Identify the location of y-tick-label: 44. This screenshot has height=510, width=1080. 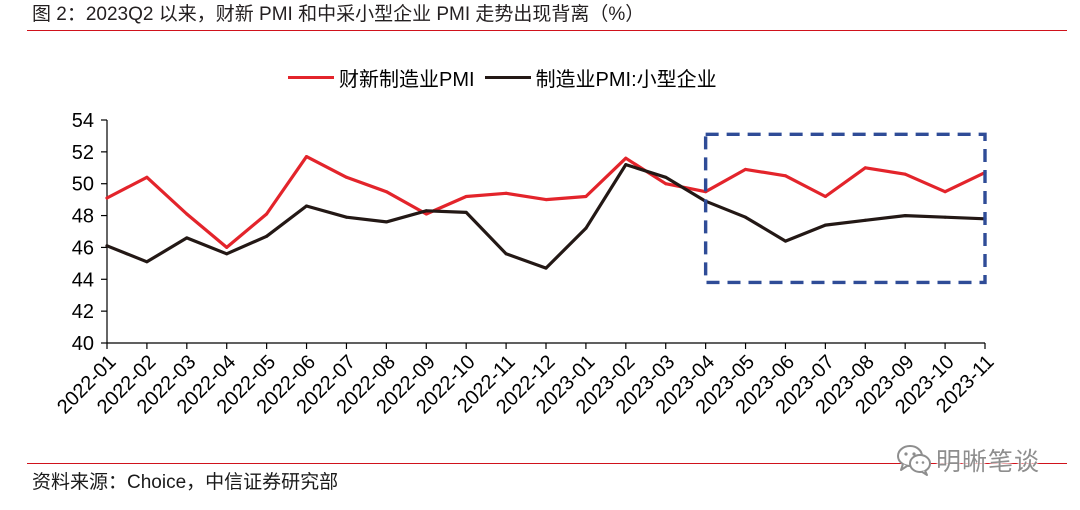
(83, 280).